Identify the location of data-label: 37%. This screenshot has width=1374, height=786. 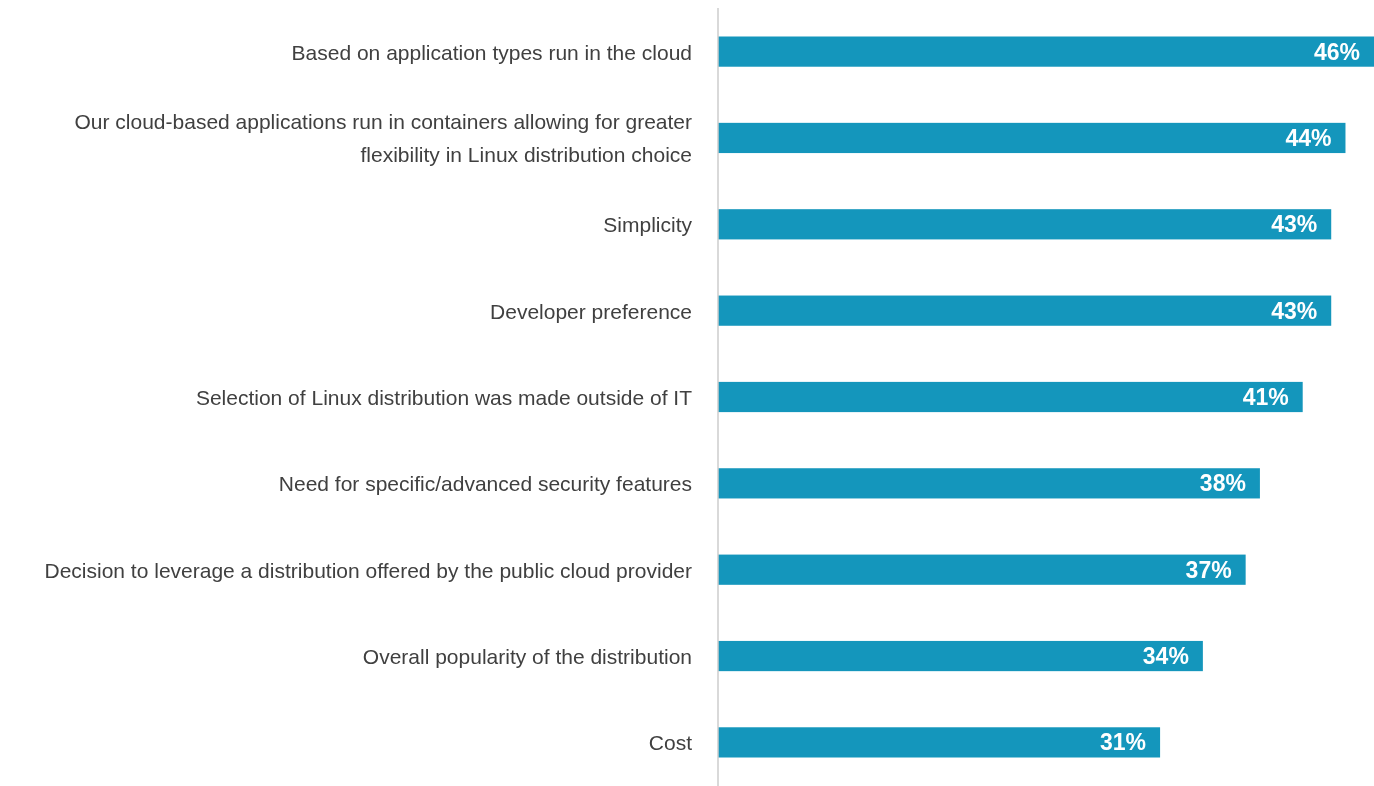
(1208, 569).